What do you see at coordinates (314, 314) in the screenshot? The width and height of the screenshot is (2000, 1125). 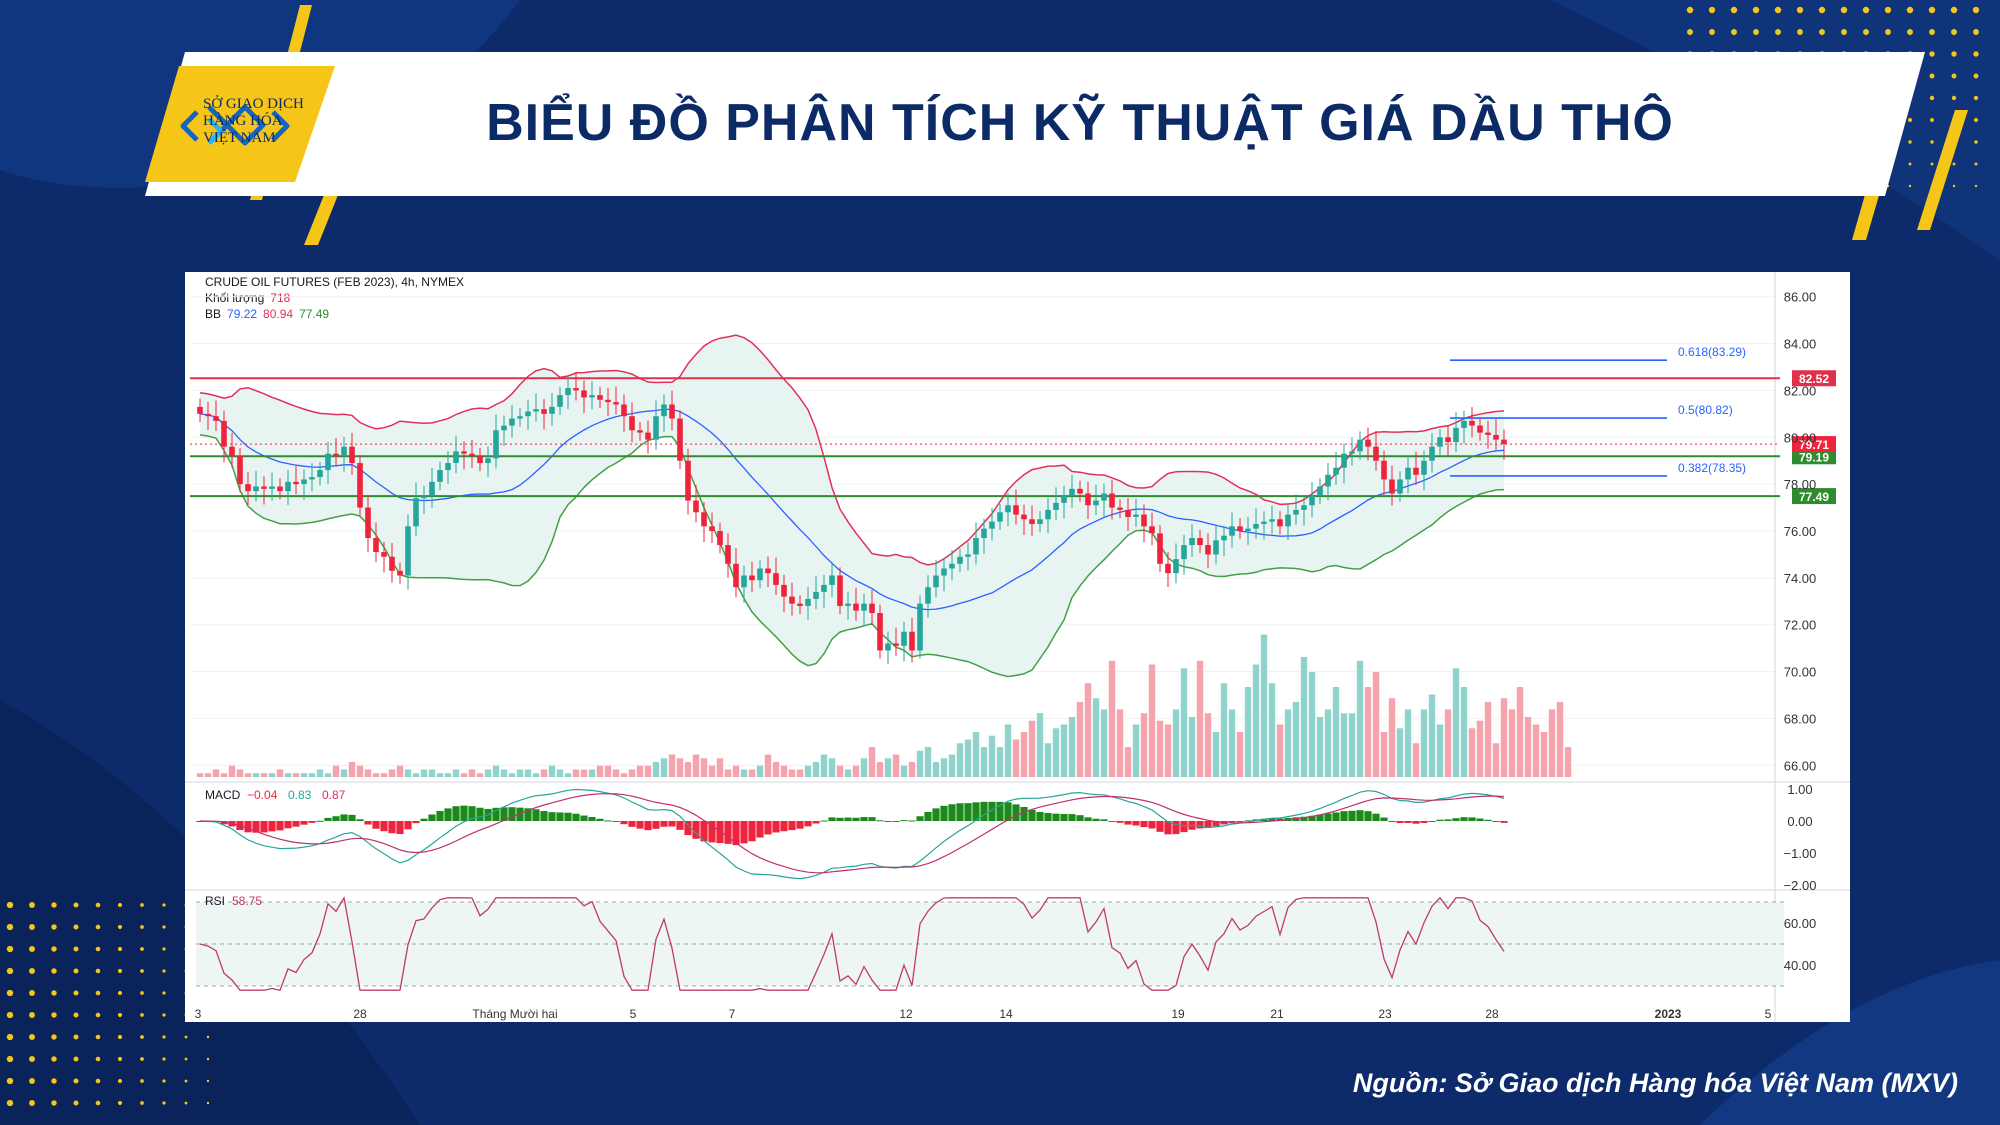 I see `bb-lower-value: 77.49` at bounding box center [314, 314].